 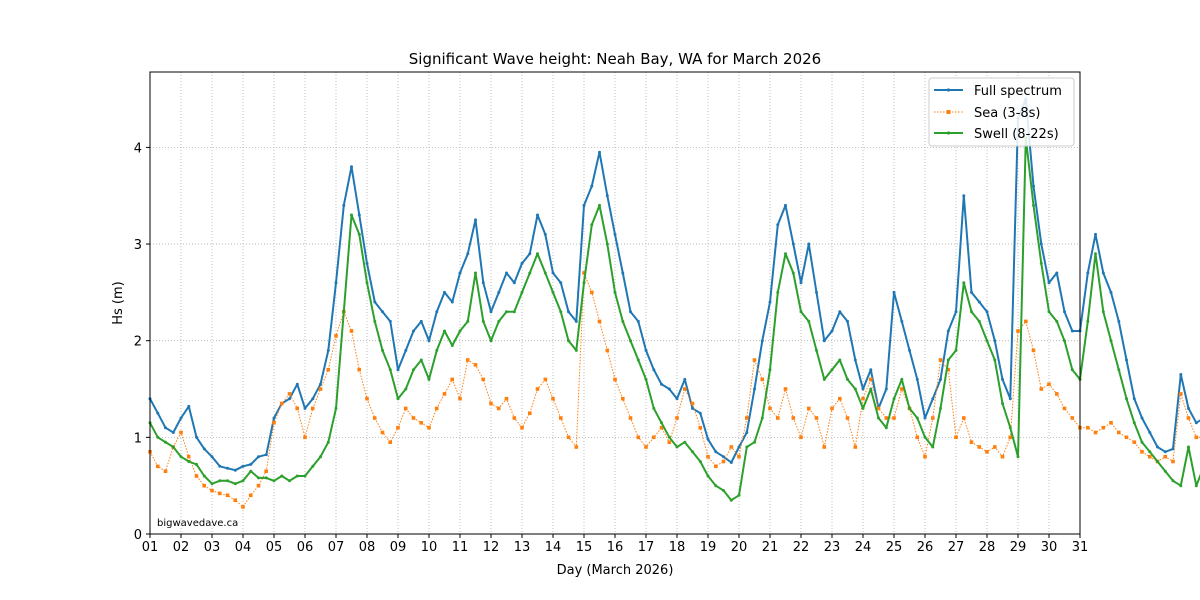 I want to click on legend-item-full-spectrum: Full spectrum, so click(x=998, y=91).